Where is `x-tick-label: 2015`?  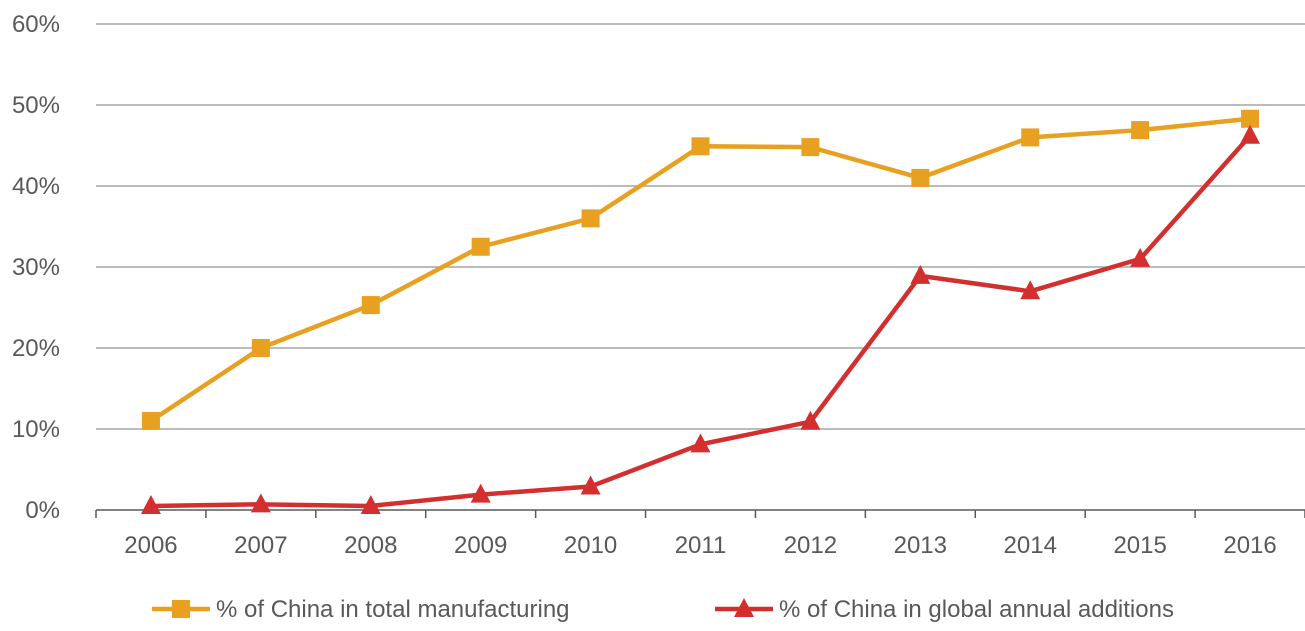 x-tick-label: 2015 is located at coordinates (1139, 545).